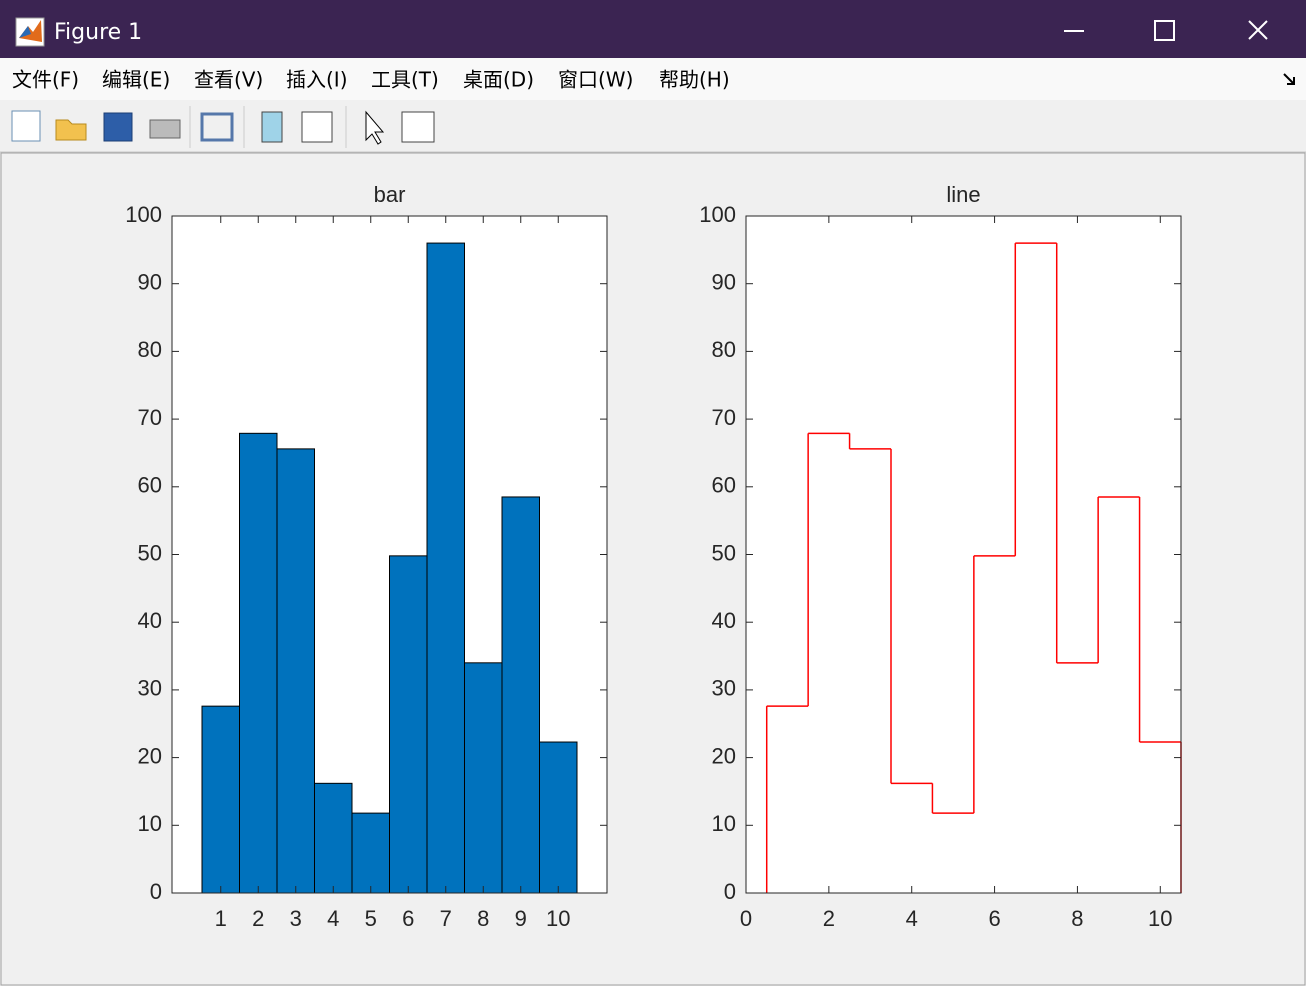  What do you see at coordinates (317, 127) in the screenshot?
I see `legend-icon` at bounding box center [317, 127].